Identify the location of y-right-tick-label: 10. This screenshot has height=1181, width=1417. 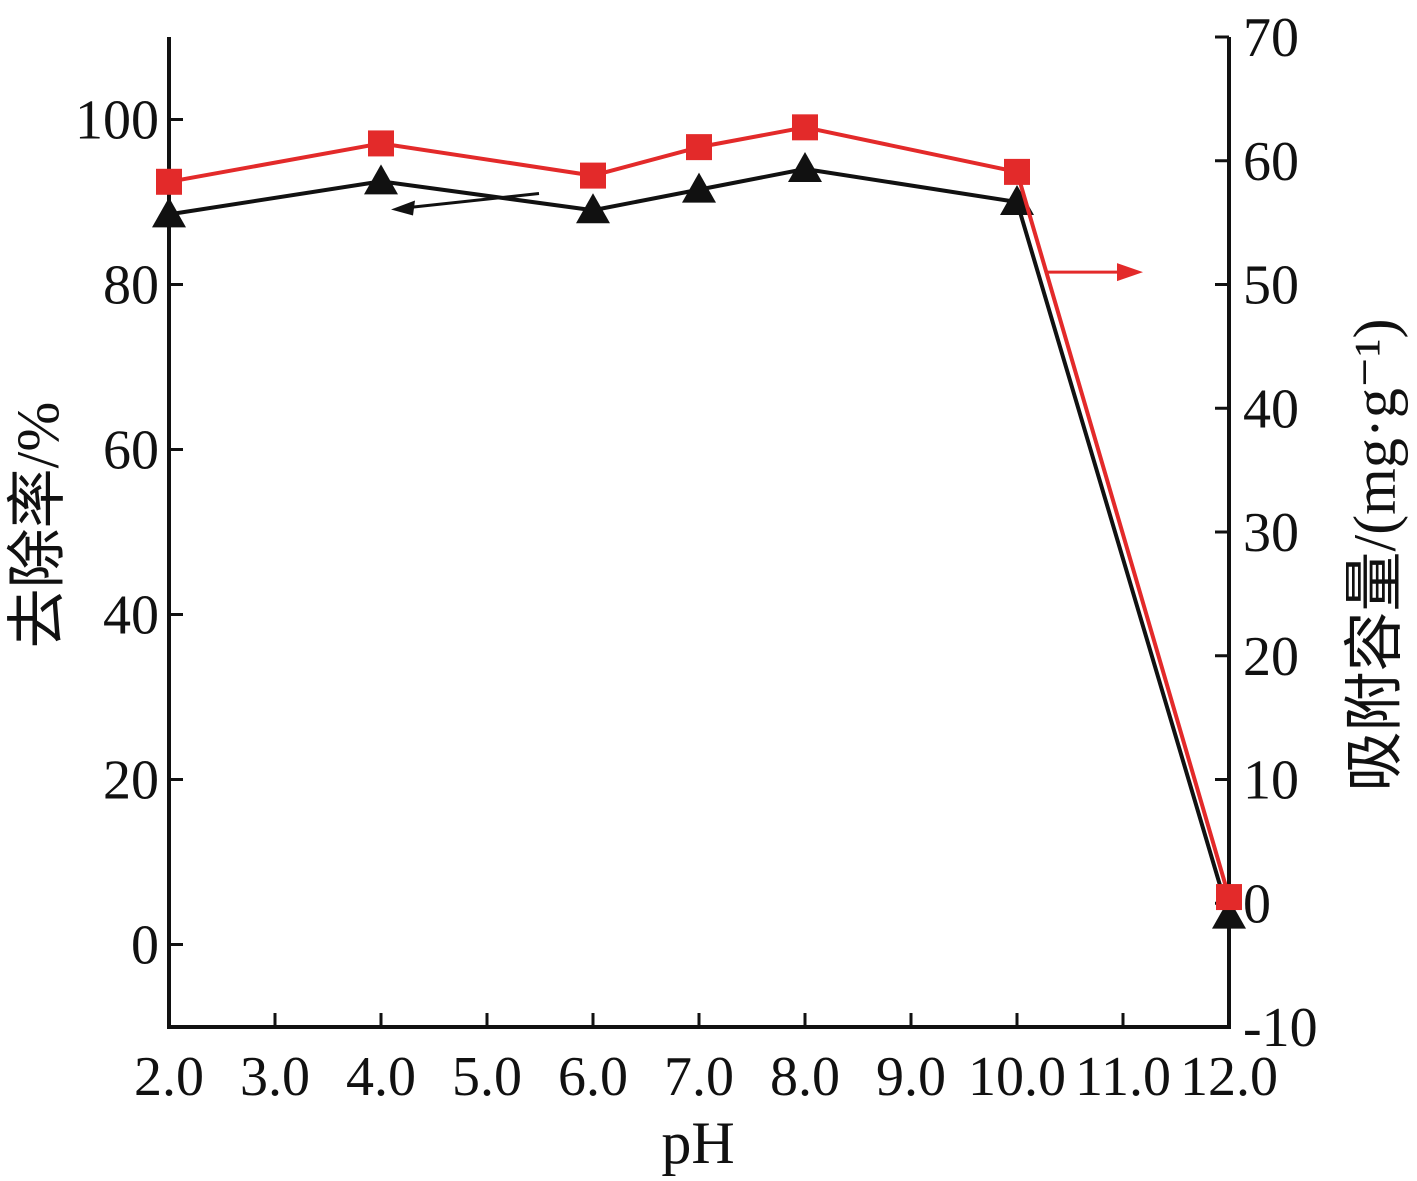
(1271, 781).